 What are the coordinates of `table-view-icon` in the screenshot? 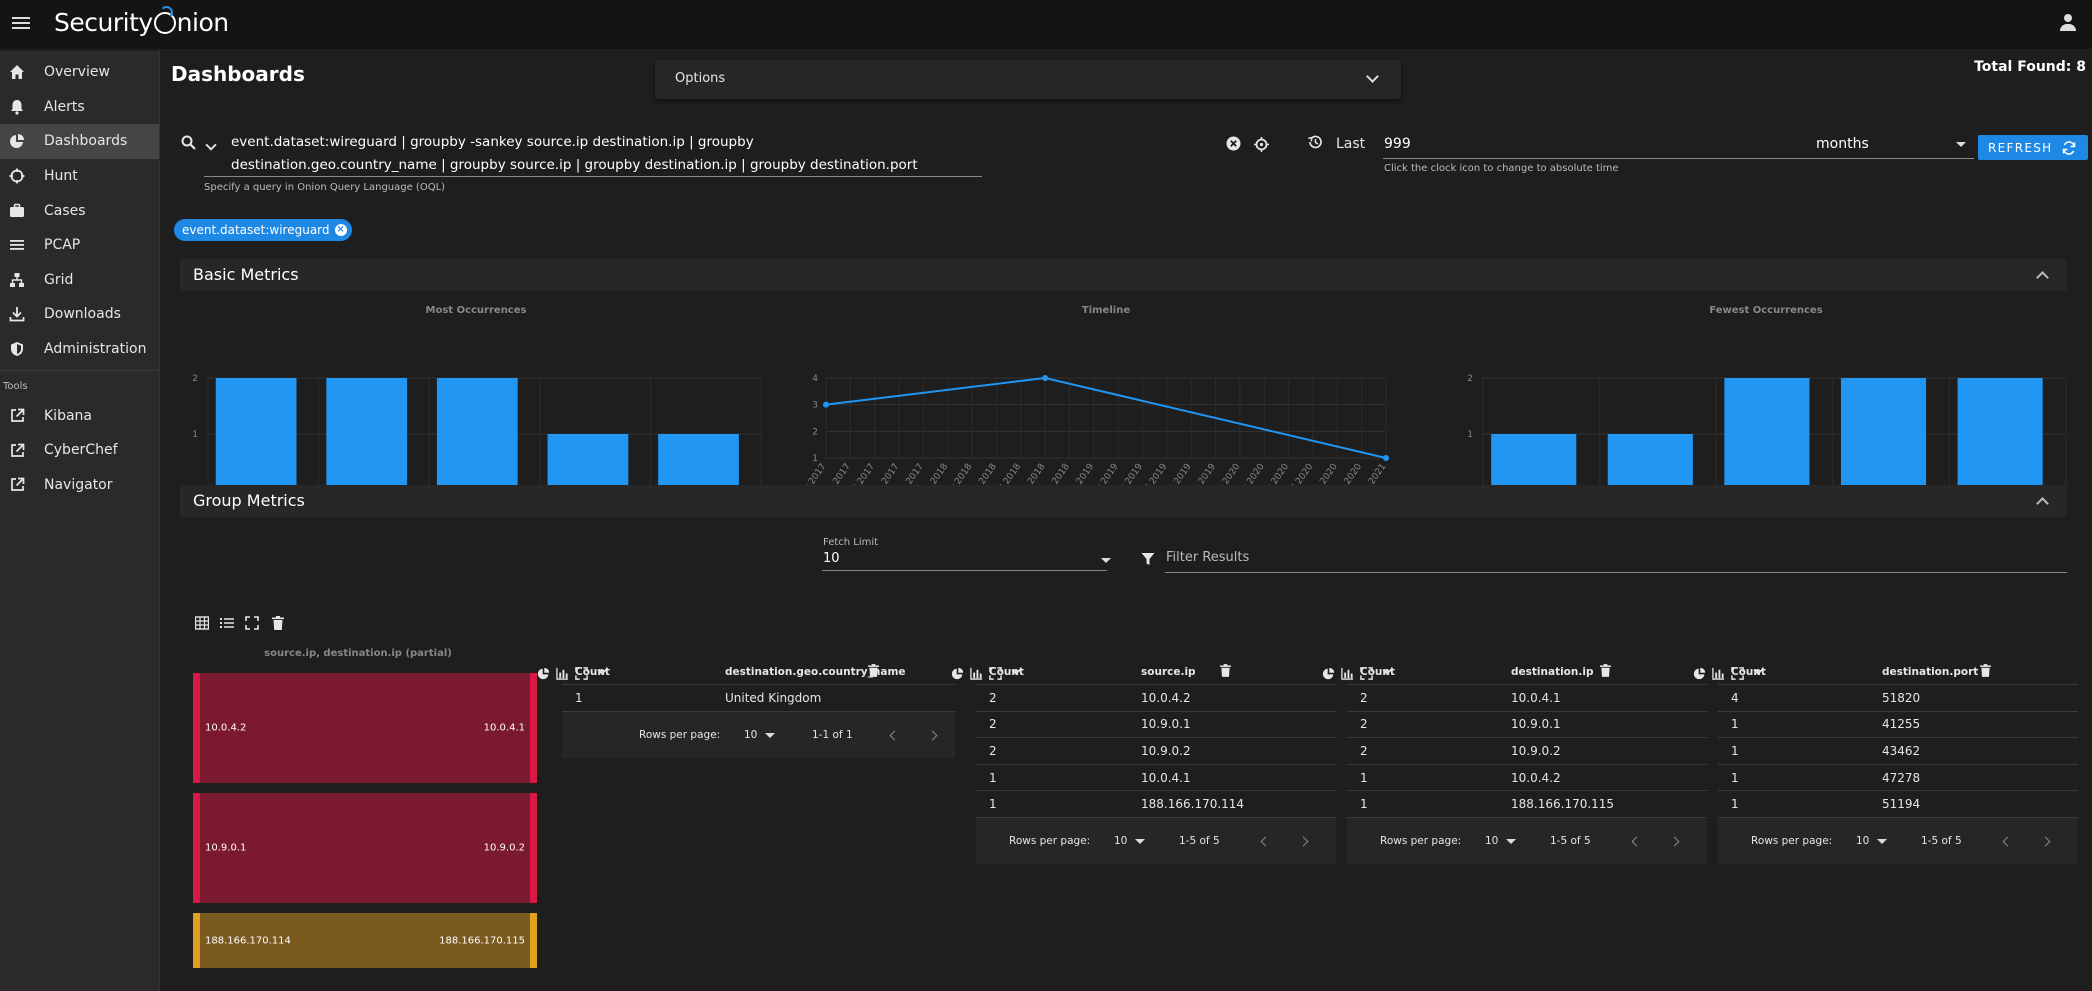 It's located at (202, 624).